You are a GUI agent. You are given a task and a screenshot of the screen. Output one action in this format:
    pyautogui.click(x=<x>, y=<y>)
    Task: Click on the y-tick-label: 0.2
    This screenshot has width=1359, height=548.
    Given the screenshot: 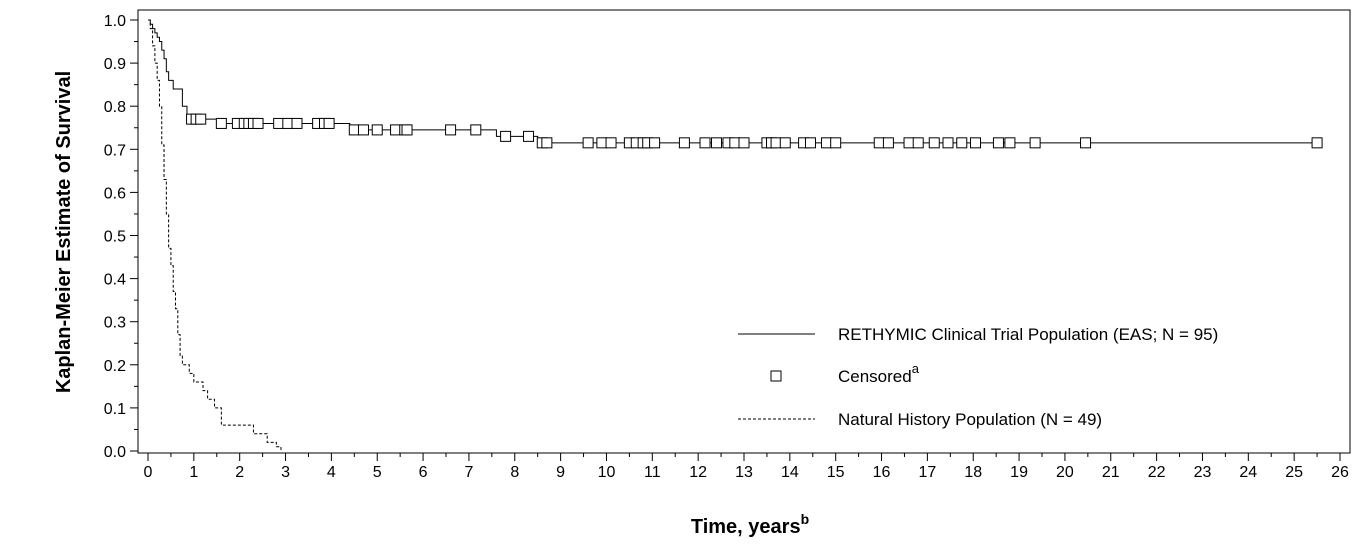 What is the action you would take?
    pyautogui.click(x=115, y=366)
    